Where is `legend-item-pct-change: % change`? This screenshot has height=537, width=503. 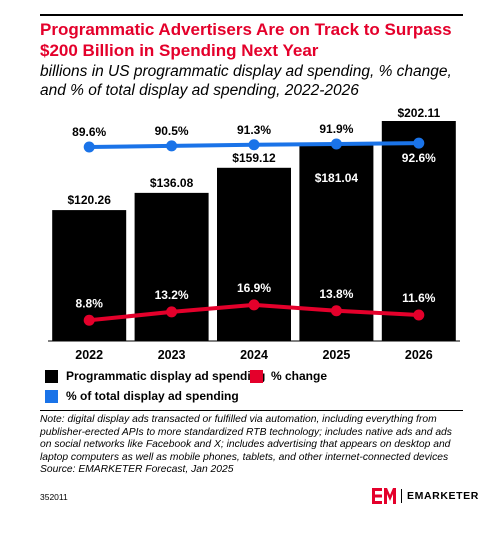 legend-item-pct-change: % change is located at coordinates (288, 376).